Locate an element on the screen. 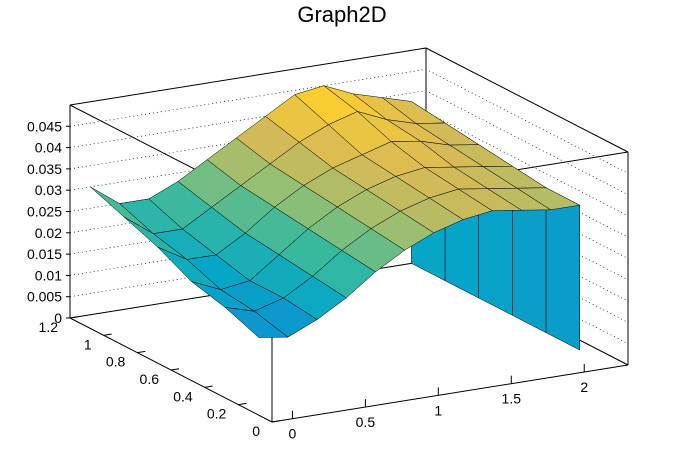  y-tick-label: 0.2 is located at coordinates (217, 414).